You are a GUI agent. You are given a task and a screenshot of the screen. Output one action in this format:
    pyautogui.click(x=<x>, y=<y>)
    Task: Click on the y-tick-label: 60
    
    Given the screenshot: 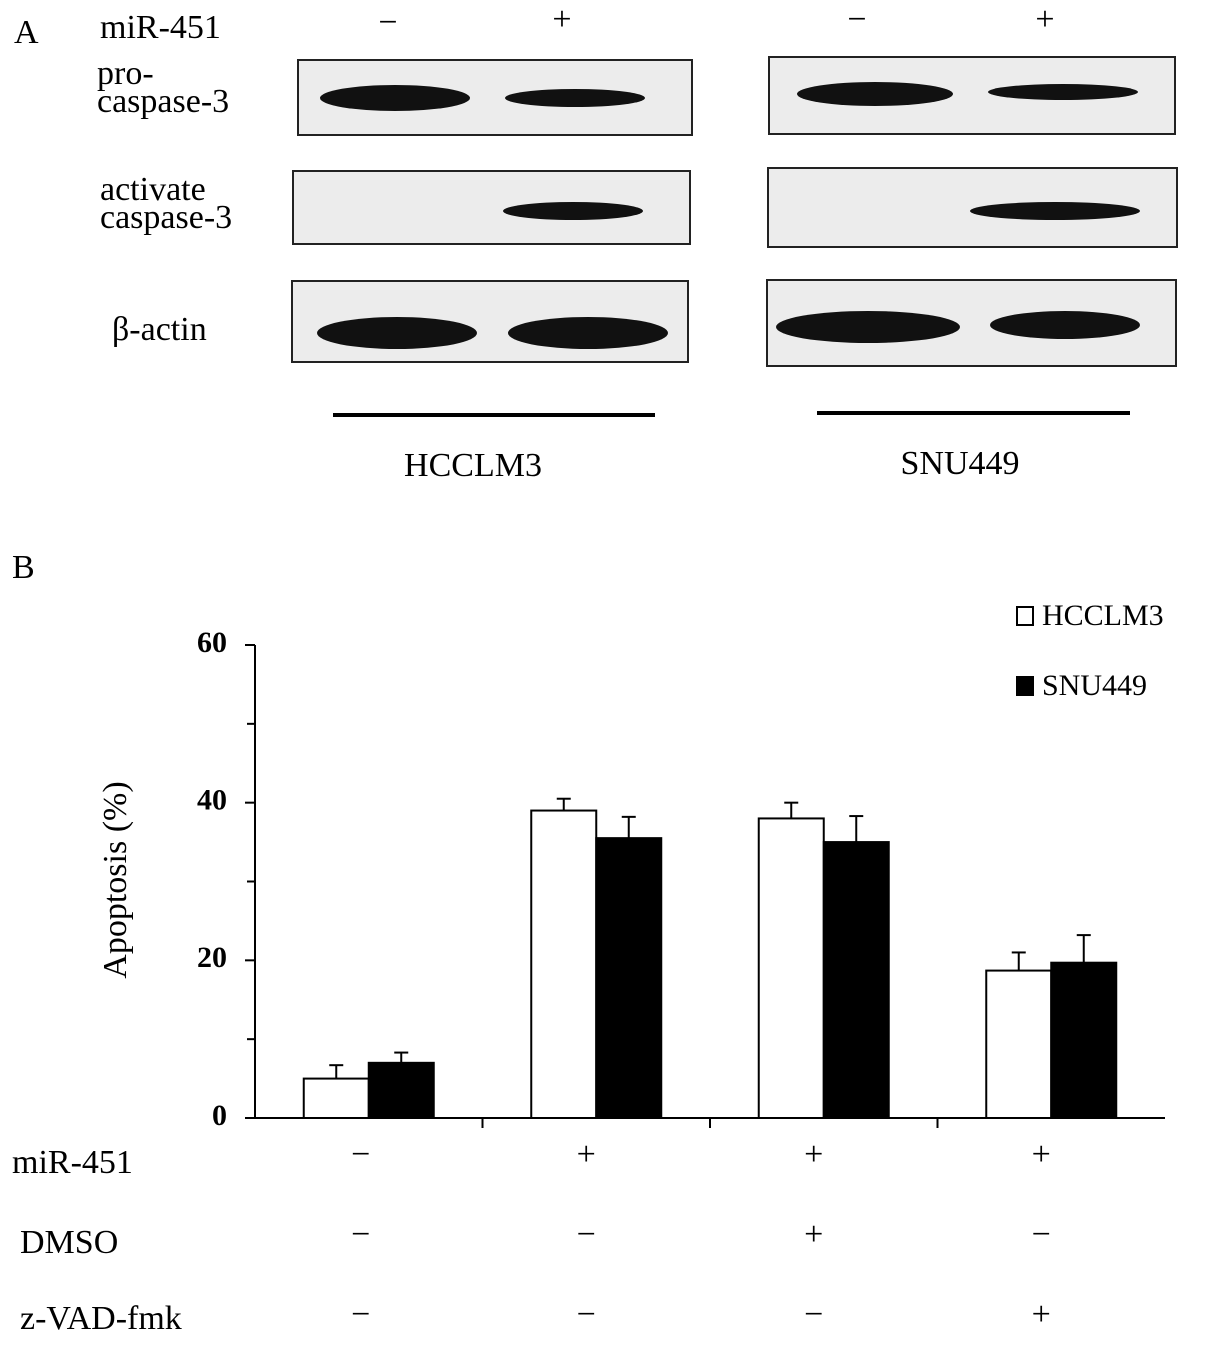 What is the action you would take?
    pyautogui.click(x=212, y=642)
    